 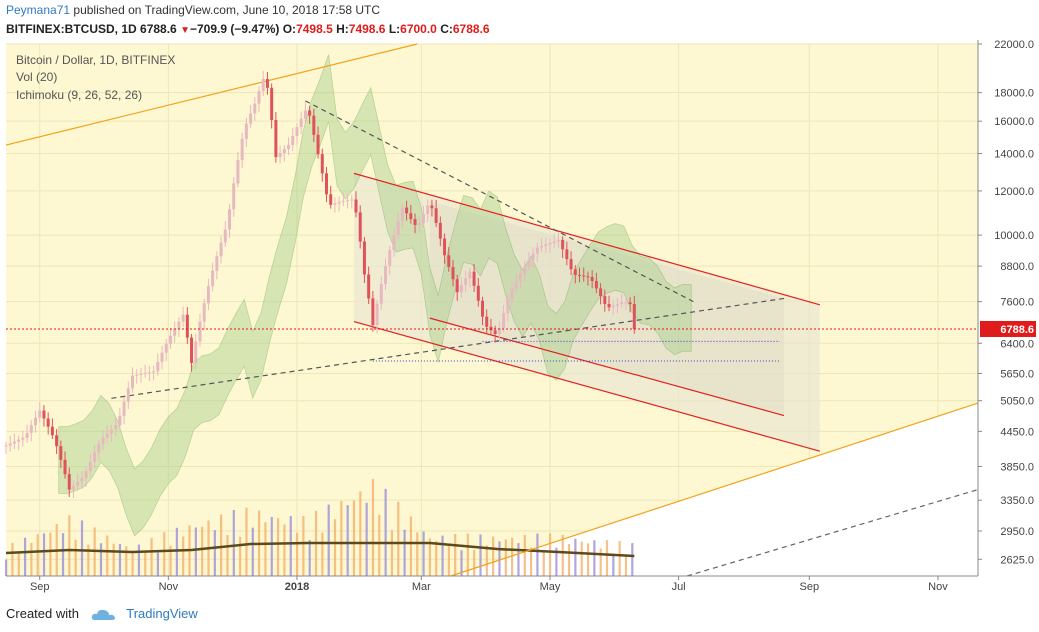 I want to click on x-tick-label: Mar, so click(x=421, y=587).